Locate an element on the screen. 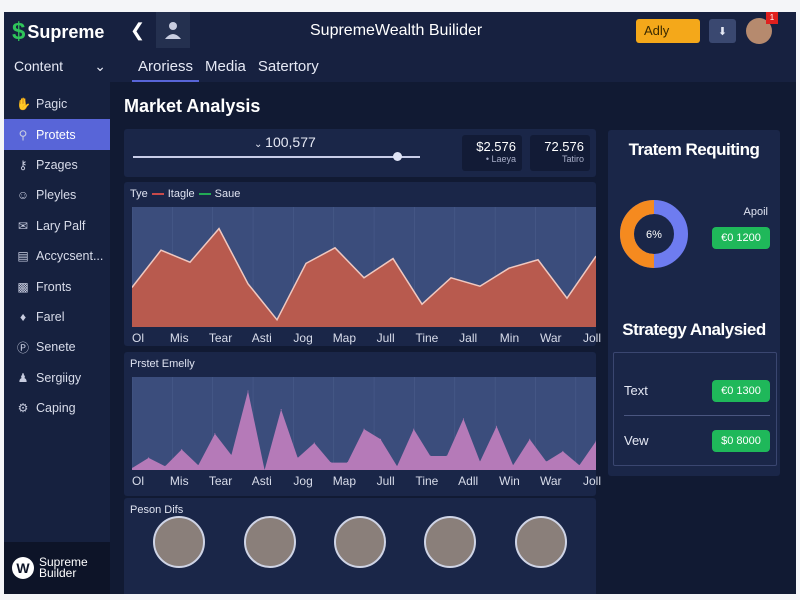 The width and height of the screenshot is (800, 600). sidebar-item-caping: ⚙ Caping is located at coordinates (57, 408).